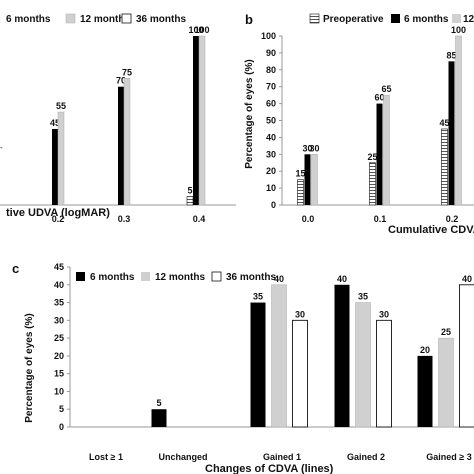  Describe the element at coordinates (216, 276) in the screenshot. I see `legend-c-swatch-36m` at that location.